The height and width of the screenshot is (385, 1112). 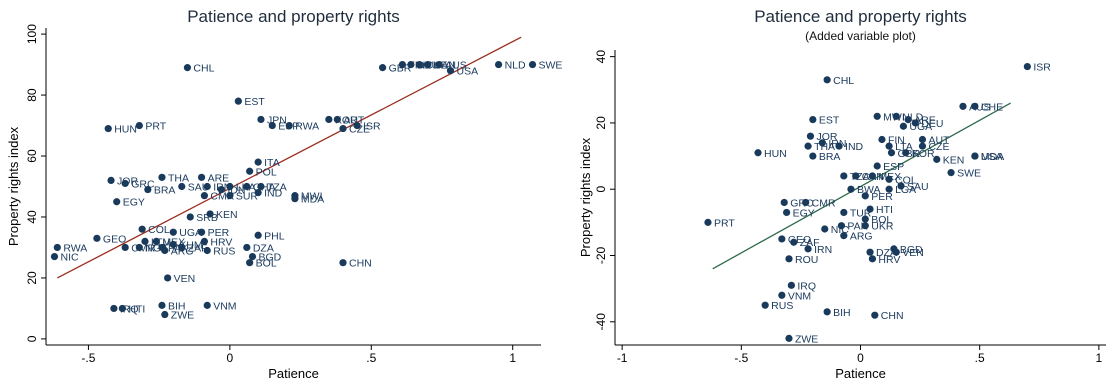 What do you see at coordinates (224, 252) in the screenshot?
I see `point-label: RUS` at bounding box center [224, 252].